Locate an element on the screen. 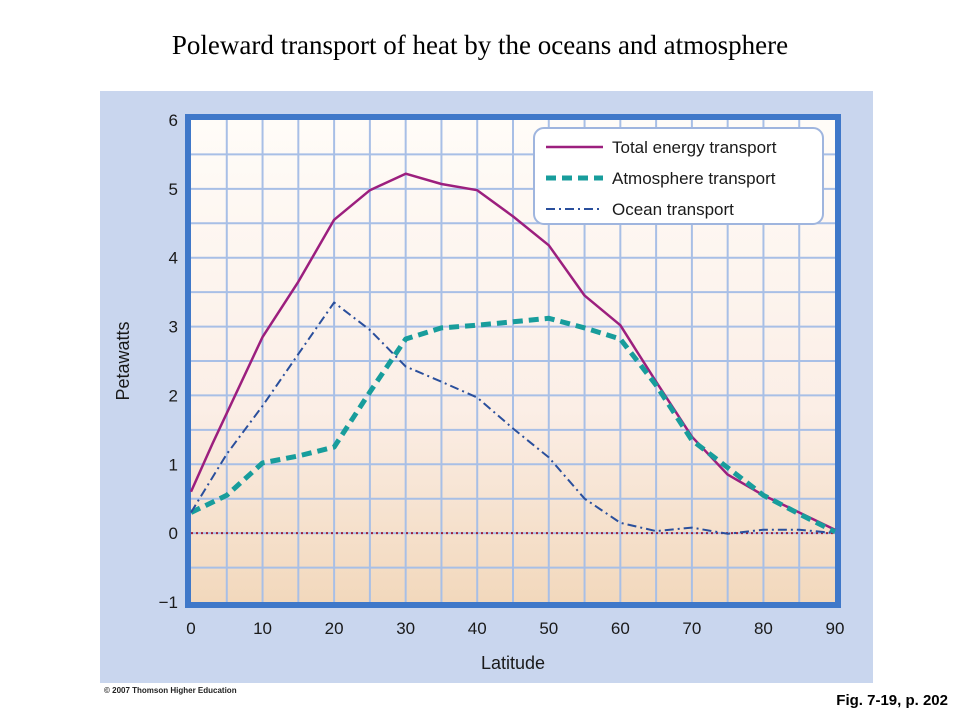 The width and height of the screenshot is (960, 720). y-tick-label: 3 is located at coordinates (173, 327).